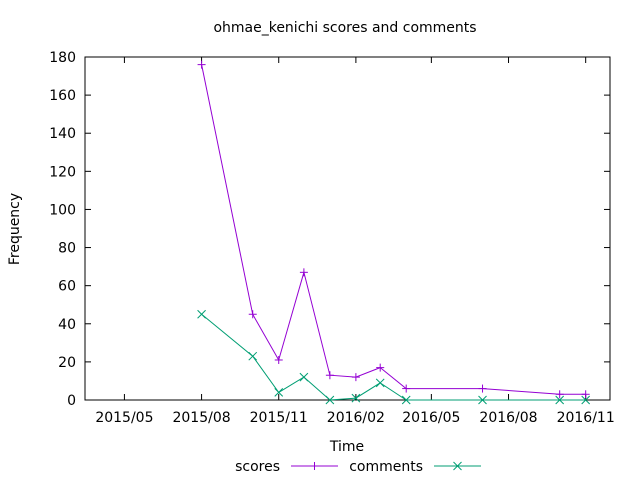 The width and height of the screenshot is (640, 480). I want to click on legend-item-comments: comments, so click(415, 467).